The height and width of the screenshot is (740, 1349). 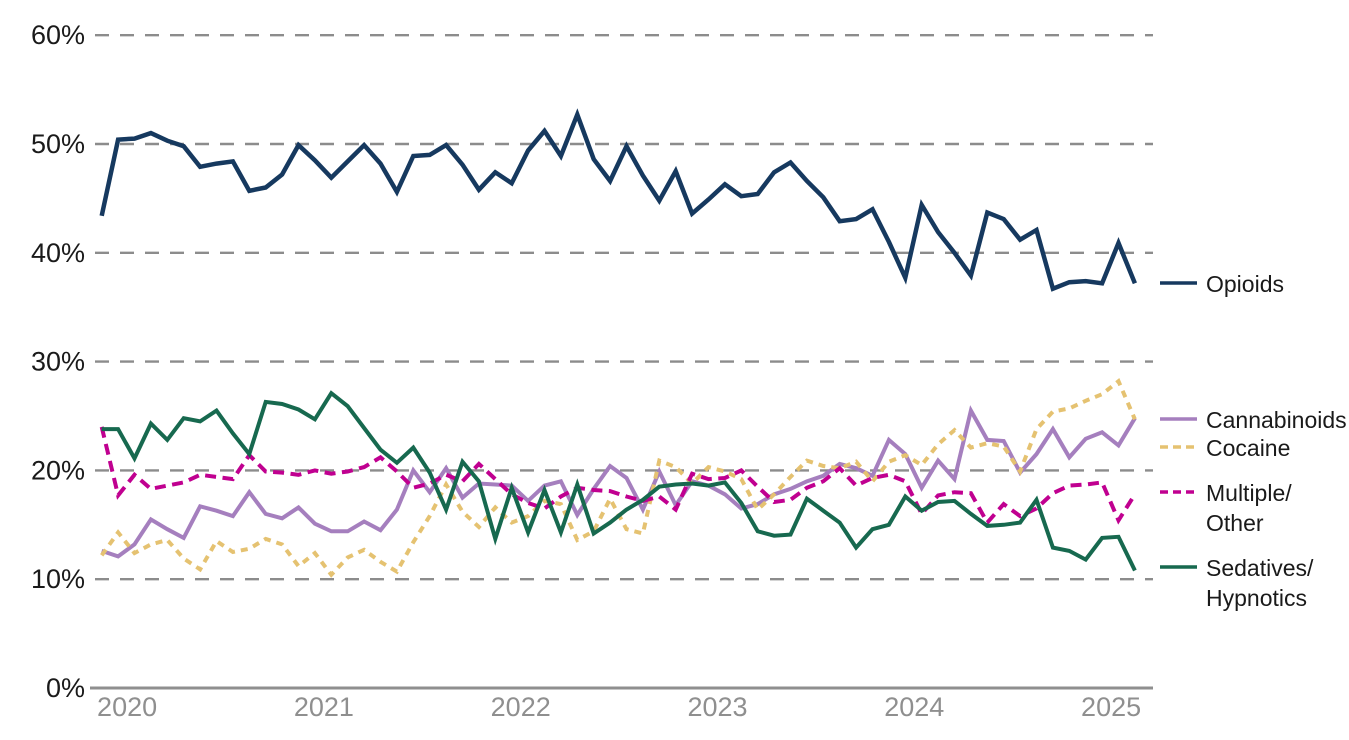 I want to click on legend-label-cannabinoids: Cannabinoids, so click(x=1276, y=420).